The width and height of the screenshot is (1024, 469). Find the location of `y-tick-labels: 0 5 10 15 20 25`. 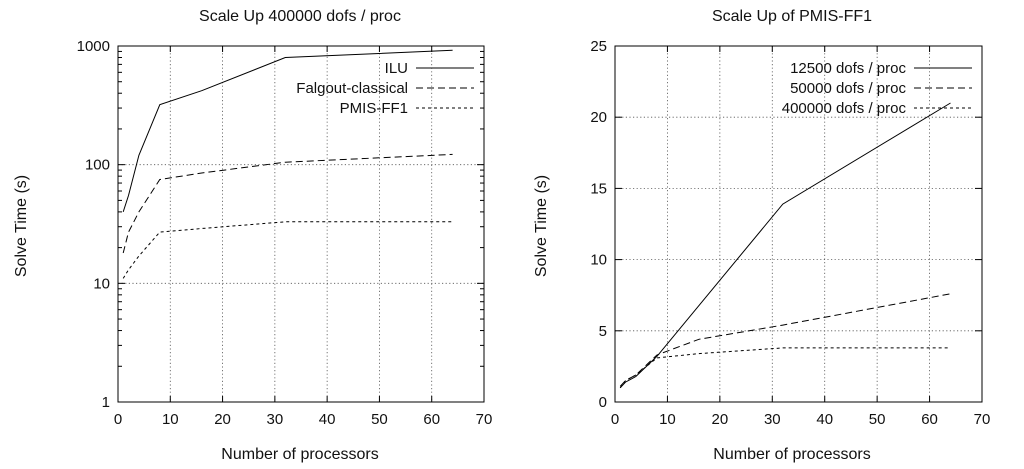

y-tick-labels: 0 5 10 15 20 25 is located at coordinates (598, 224).